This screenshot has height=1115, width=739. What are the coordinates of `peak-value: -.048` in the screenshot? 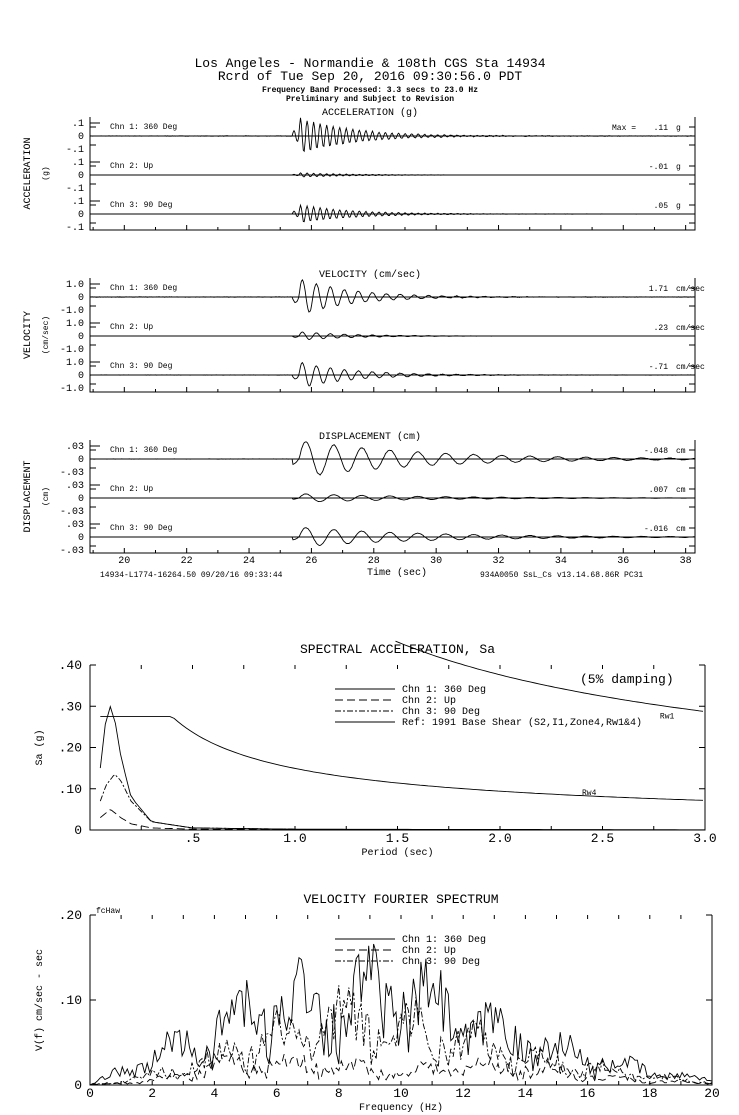 It's located at (656, 451).